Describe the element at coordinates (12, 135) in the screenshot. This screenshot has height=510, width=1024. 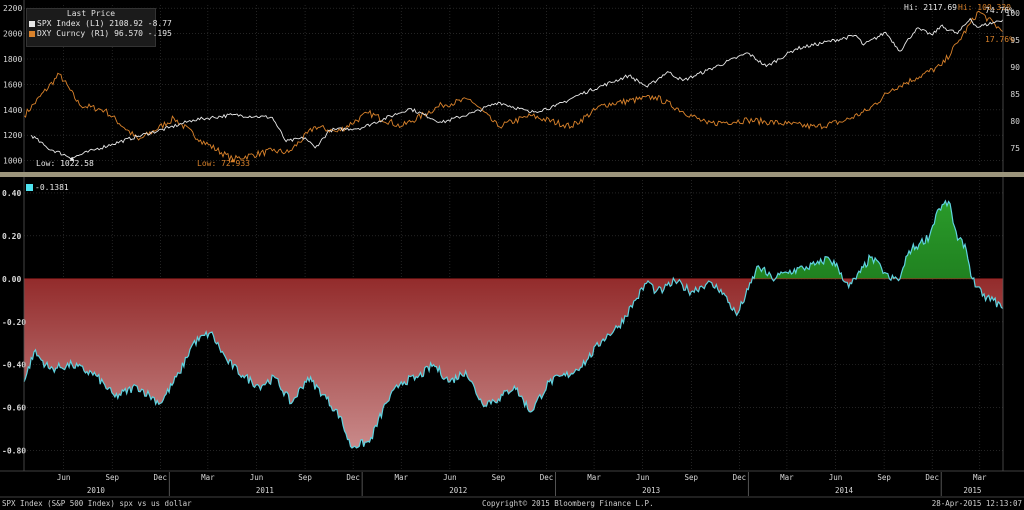
I see `y-left-tick-label: 1200` at that location.